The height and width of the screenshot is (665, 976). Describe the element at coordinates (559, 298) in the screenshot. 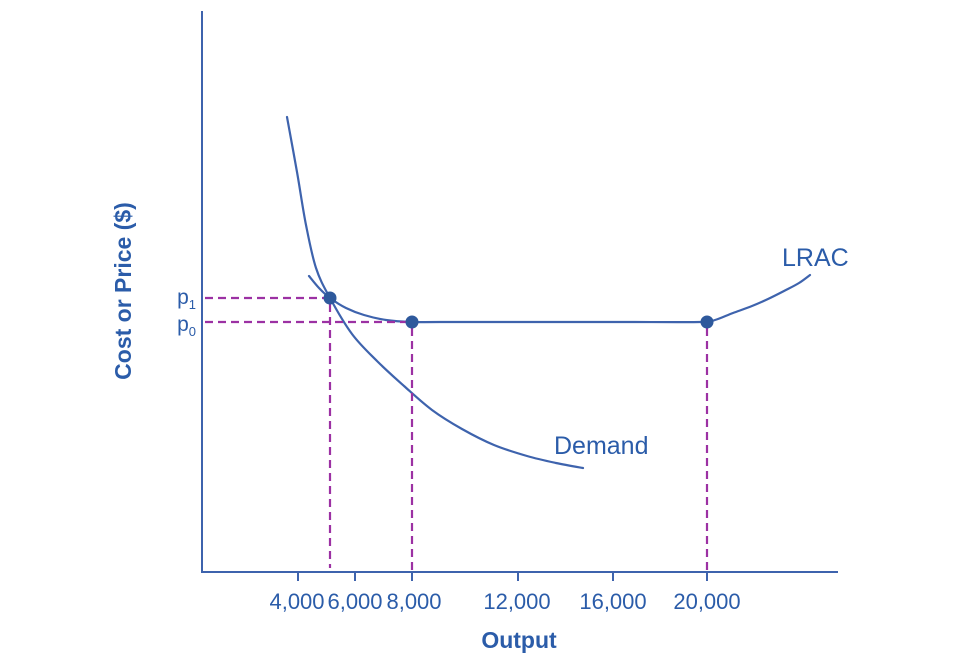

I see `lrac-curve` at that location.